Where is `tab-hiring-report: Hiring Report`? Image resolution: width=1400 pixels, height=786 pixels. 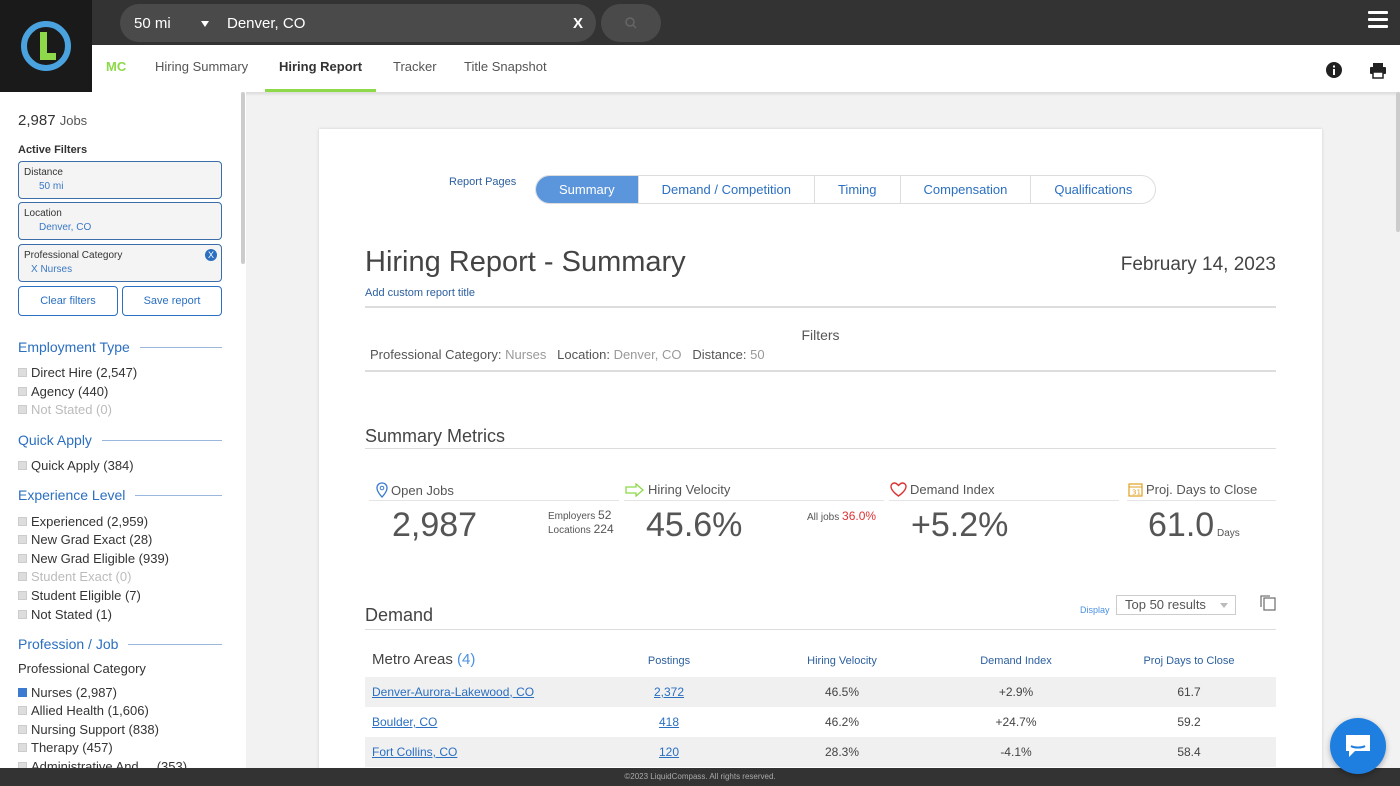 tab-hiring-report: Hiring Report is located at coordinates (321, 68).